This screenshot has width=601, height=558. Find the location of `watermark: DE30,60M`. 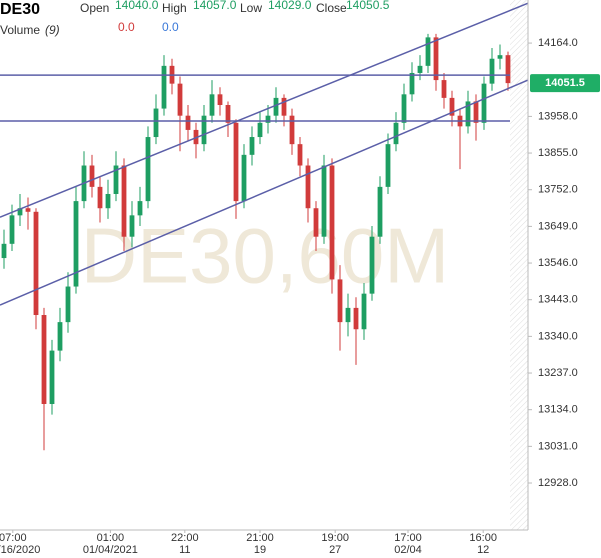

watermark: DE30,60M is located at coordinates (265, 256).